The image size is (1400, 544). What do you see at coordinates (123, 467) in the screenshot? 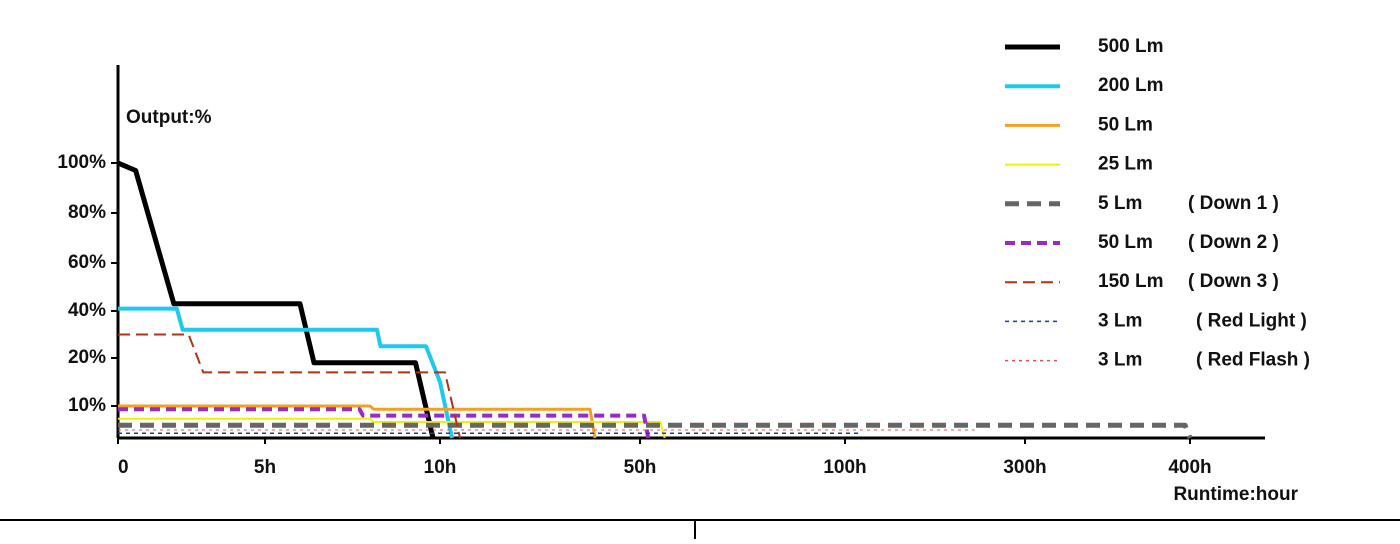
I see `x-tick-label: 0` at bounding box center [123, 467].